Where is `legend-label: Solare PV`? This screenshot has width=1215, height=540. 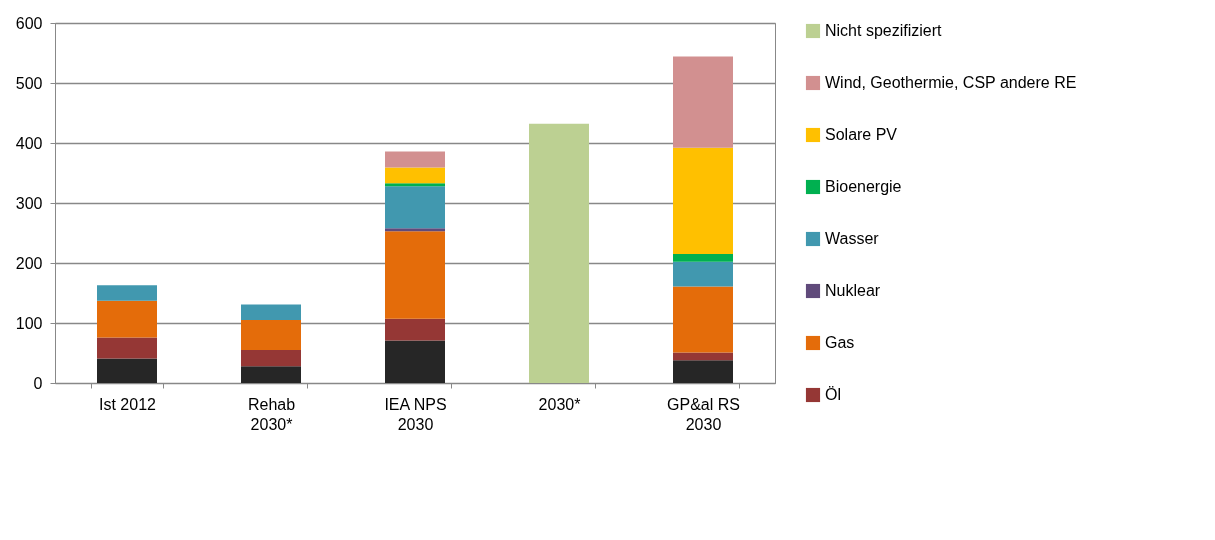
legend-label: Solare PV is located at coordinates (861, 134).